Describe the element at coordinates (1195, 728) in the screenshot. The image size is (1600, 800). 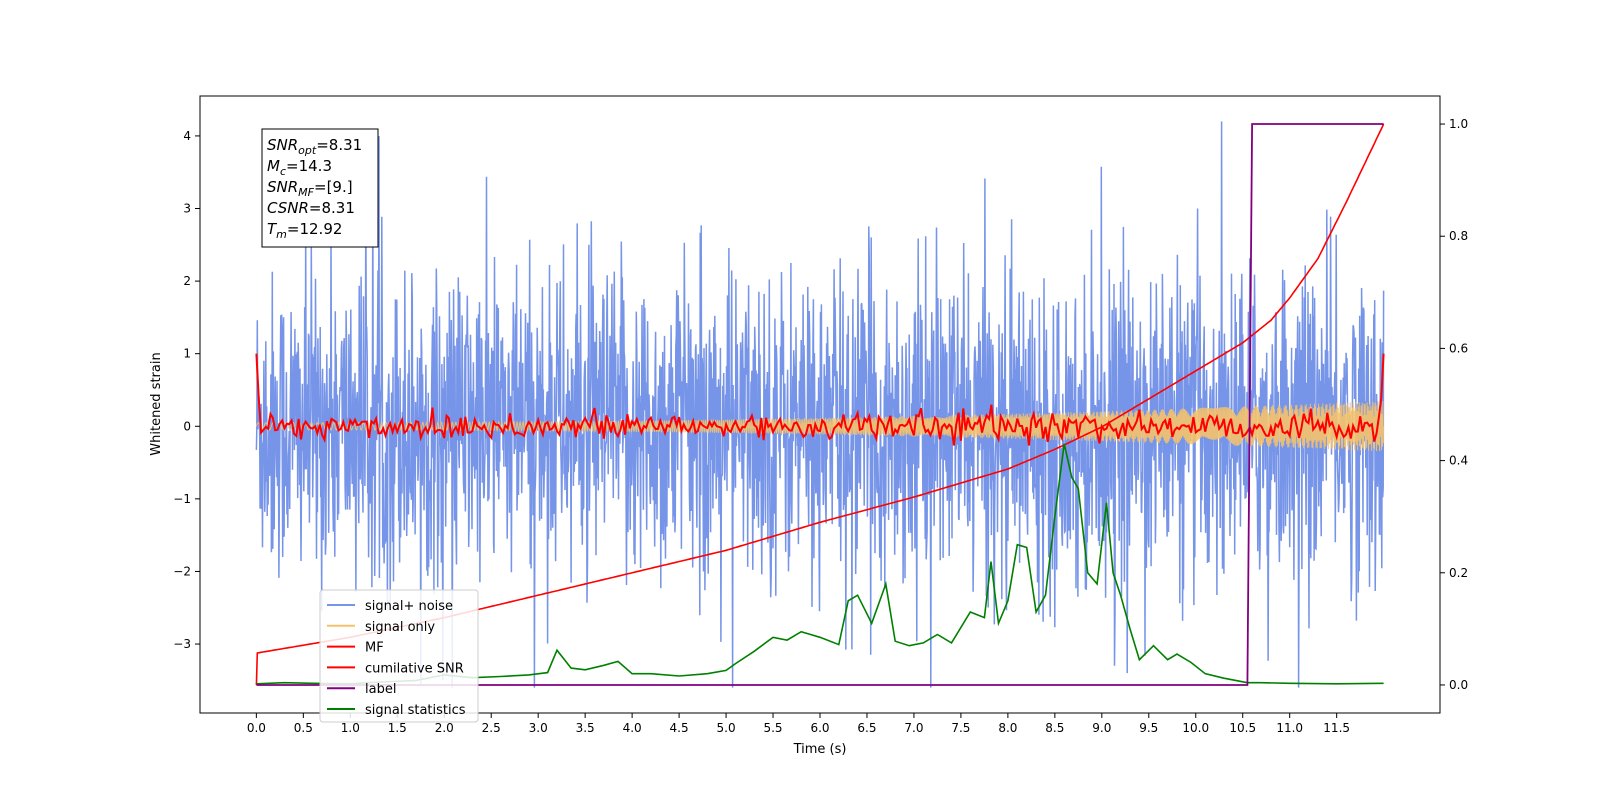
I see `x-tick-label: 10.0` at that location.